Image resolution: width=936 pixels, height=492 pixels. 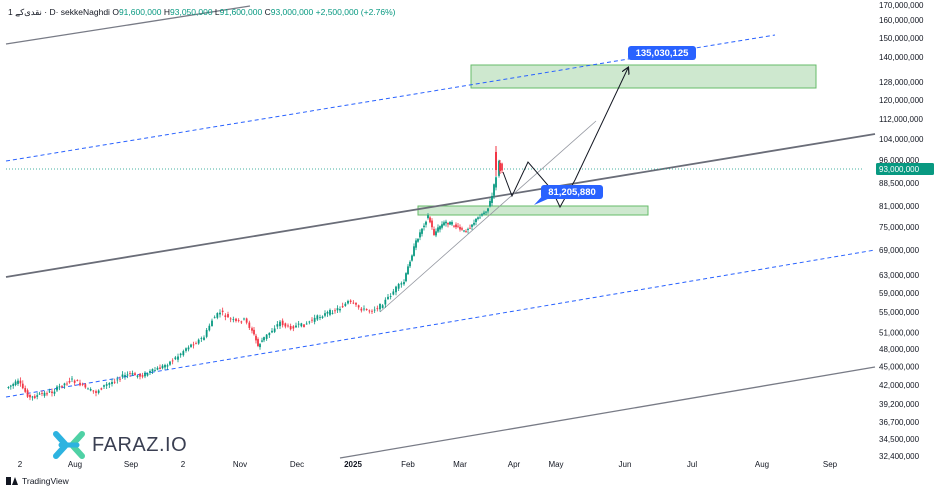 What do you see at coordinates (899, 456) in the screenshot?
I see `price-tick-label: 32,400,000` at bounding box center [899, 456].